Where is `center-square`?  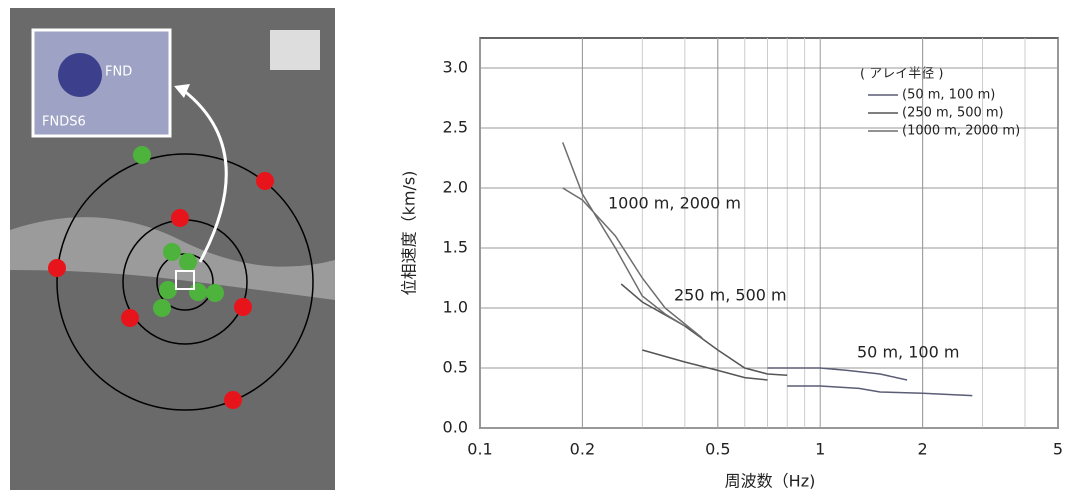
center-square is located at coordinates (185, 280).